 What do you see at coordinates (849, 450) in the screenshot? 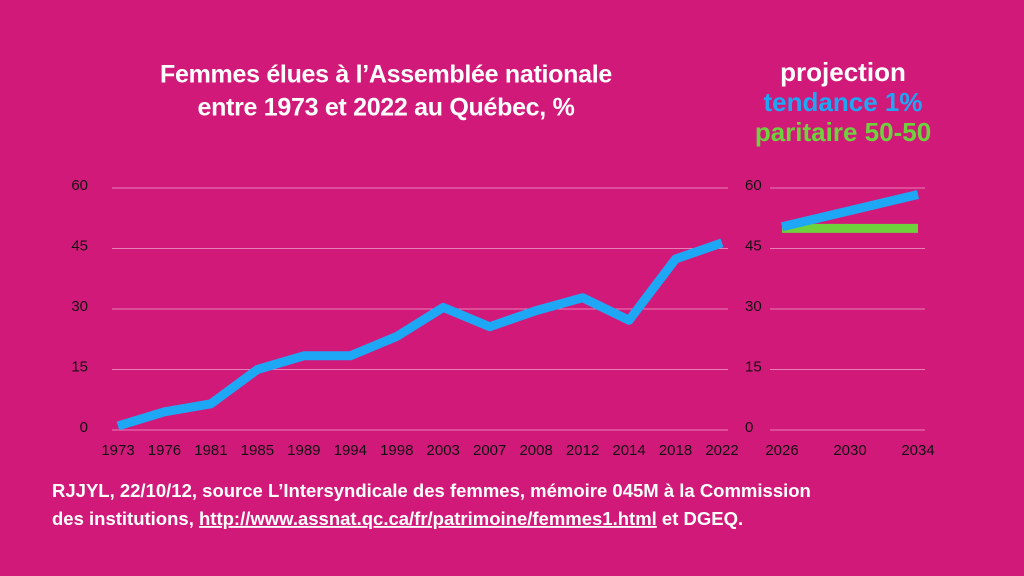
I see `x-tick-label: 2030` at bounding box center [849, 450].